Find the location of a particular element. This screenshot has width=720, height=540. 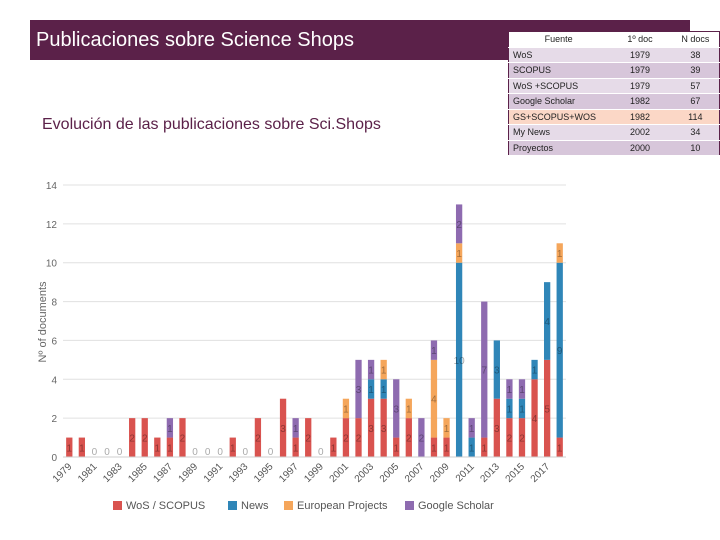

data-label: 4 is located at coordinates (434, 400).